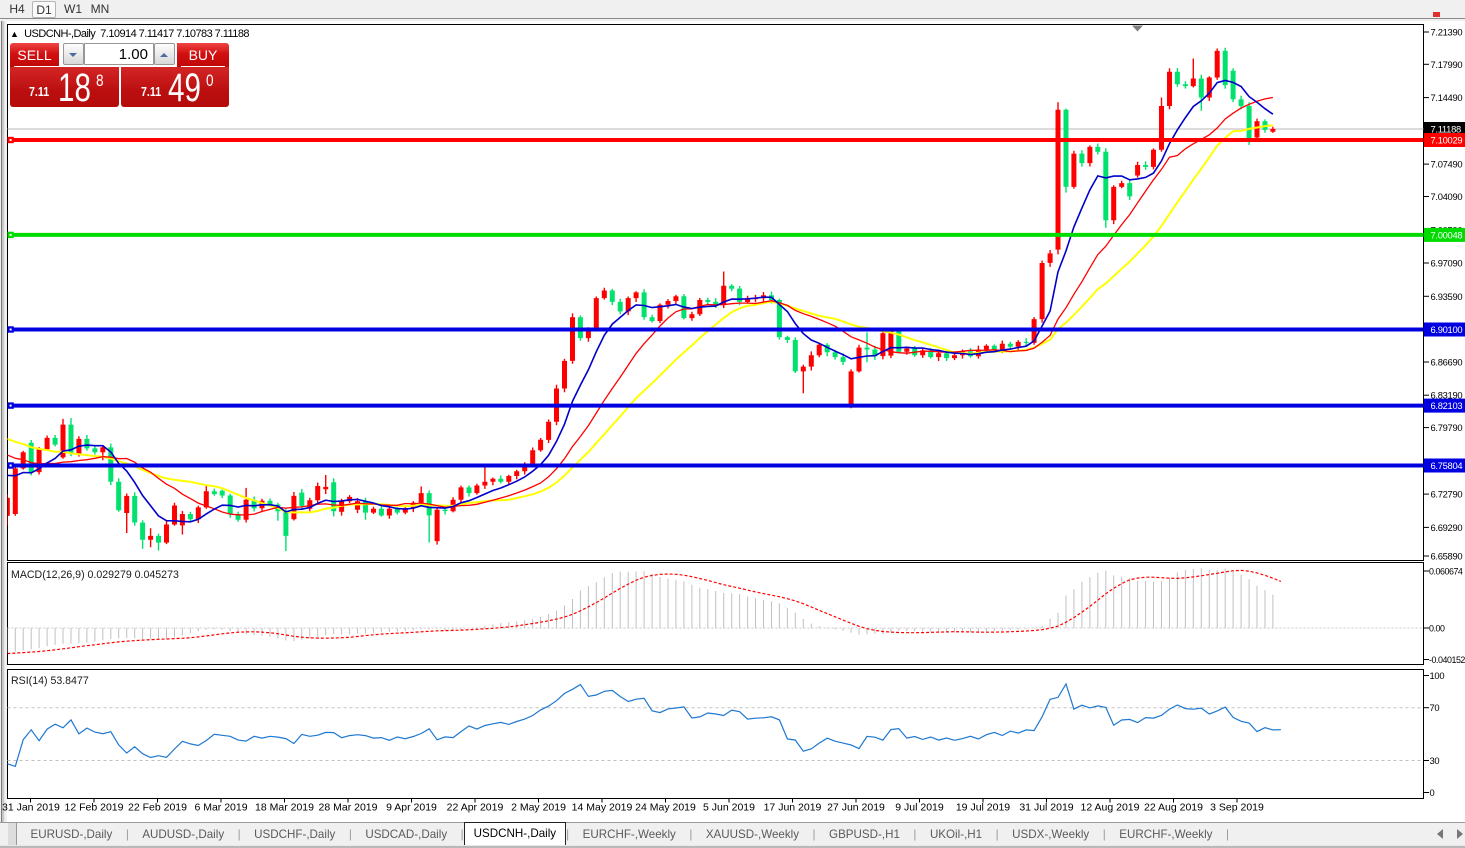 The width and height of the screenshot is (1465, 848). What do you see at coordinates (411, 808) in the screenshot?
I see `svg-text: 9 Apr 2019` at bounding box center [411, 808].